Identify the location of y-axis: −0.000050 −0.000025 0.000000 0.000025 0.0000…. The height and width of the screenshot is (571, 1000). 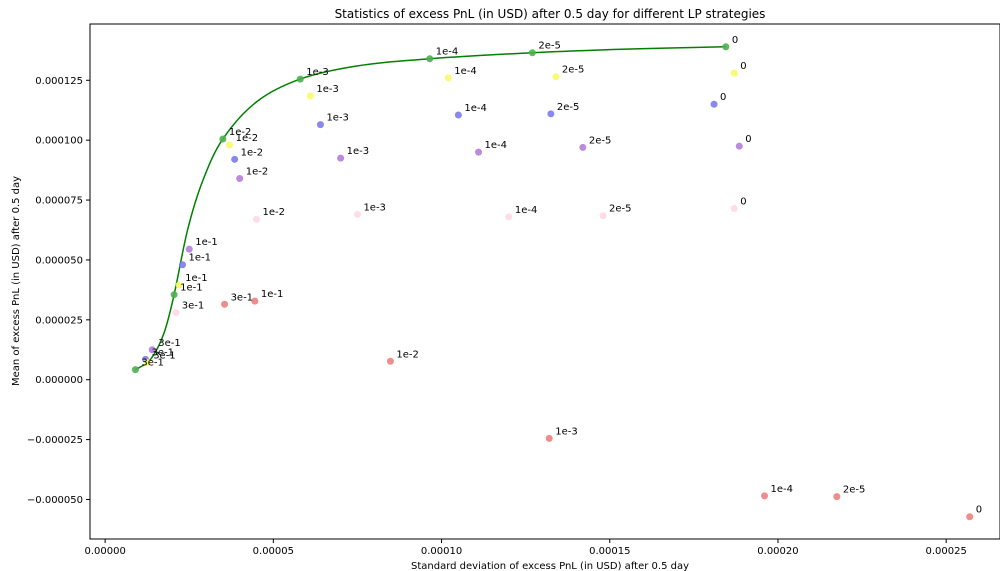
(58, 291).